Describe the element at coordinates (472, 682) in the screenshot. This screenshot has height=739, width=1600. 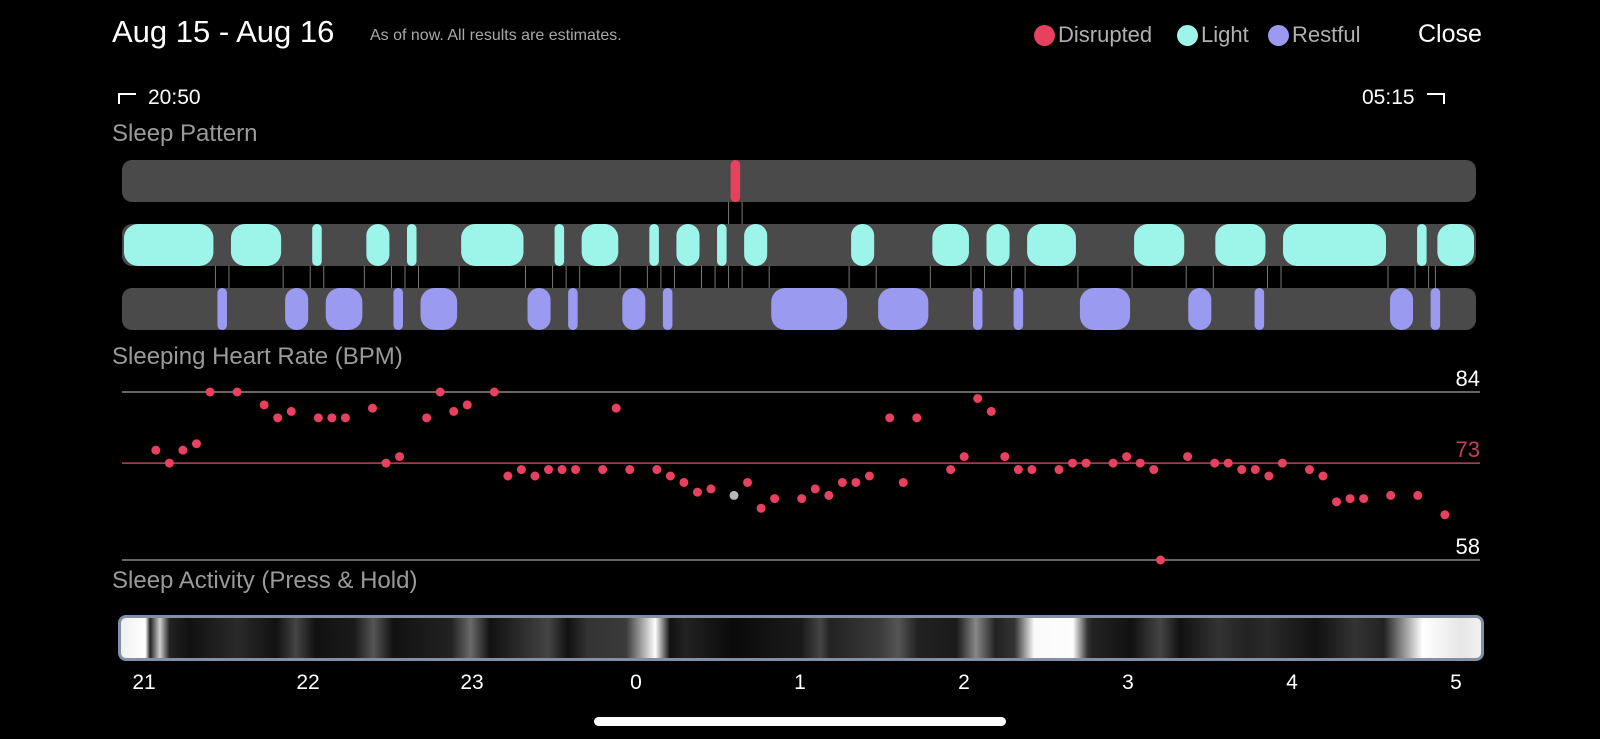
I see `hour-tick-label: 23` at that location.